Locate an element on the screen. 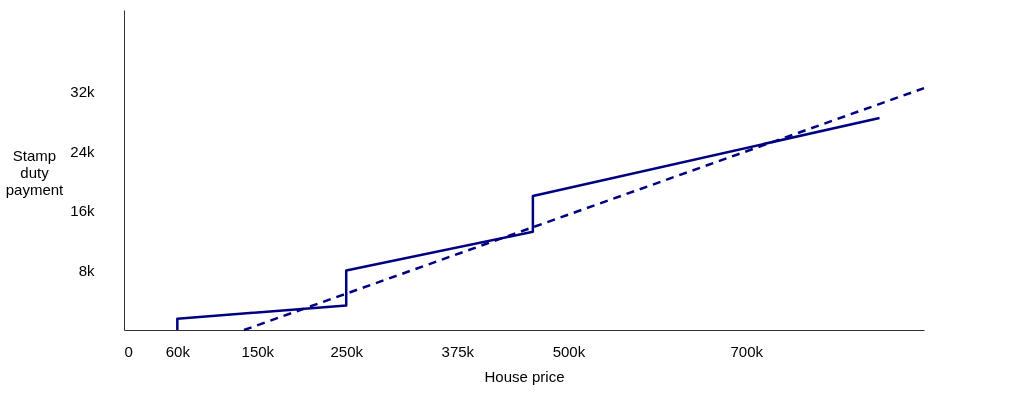  y-tick-label: 32k is located at coordinates (82, 92).